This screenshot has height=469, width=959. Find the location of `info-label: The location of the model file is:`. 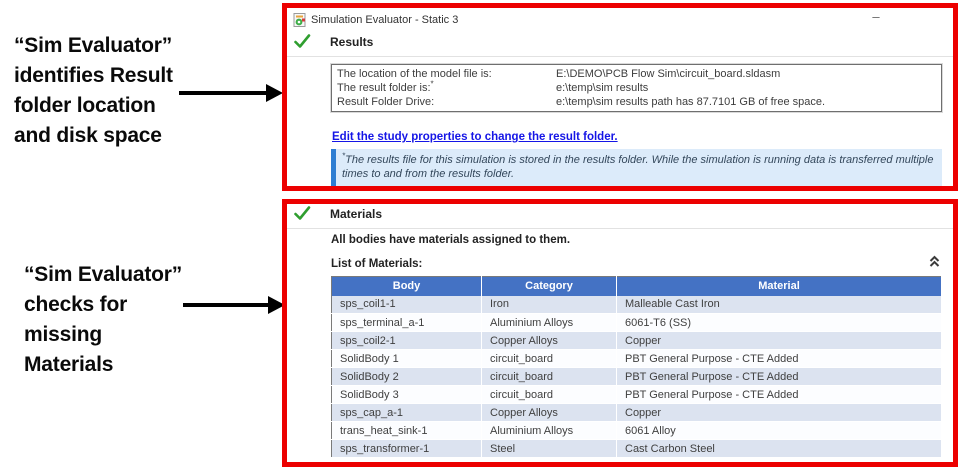

info-label: The location of the model file is: is located at coordinates (414, 74).